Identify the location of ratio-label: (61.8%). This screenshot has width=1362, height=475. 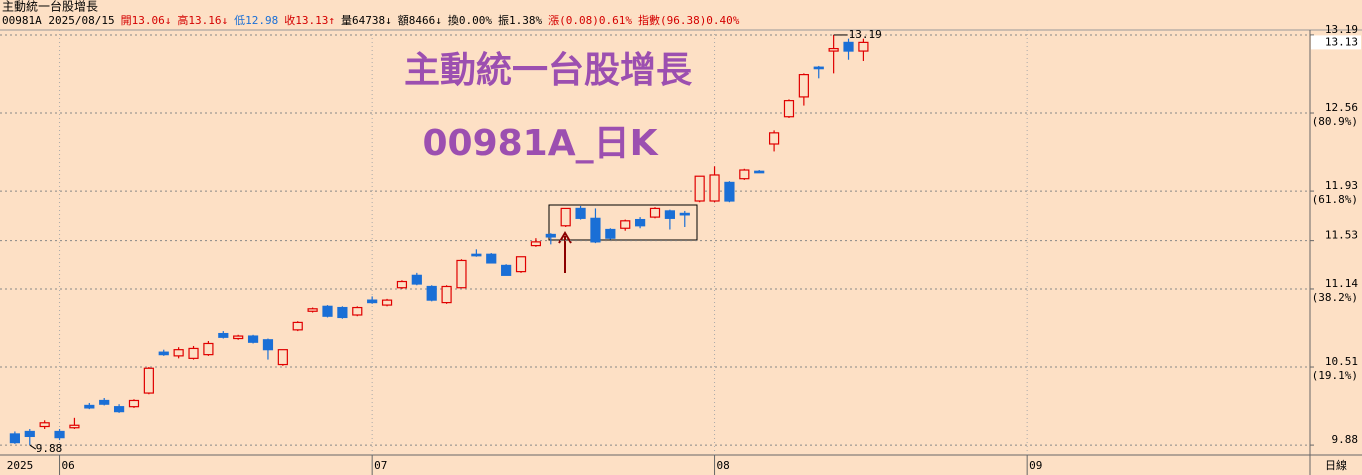
(1335, 199).